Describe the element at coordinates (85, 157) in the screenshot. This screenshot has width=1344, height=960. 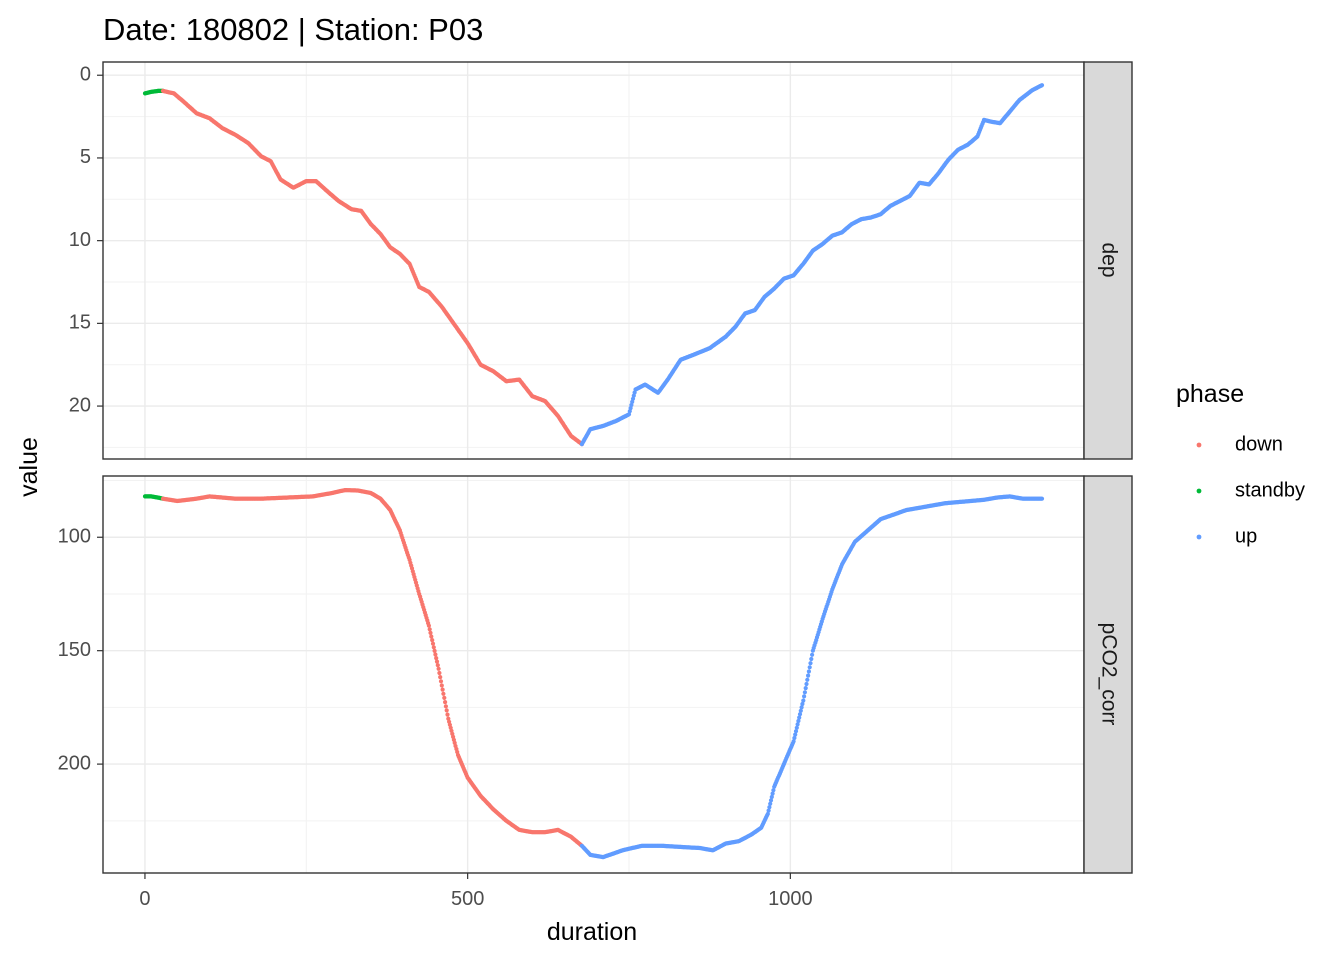
I see `y-tick-label: 5` at that location.